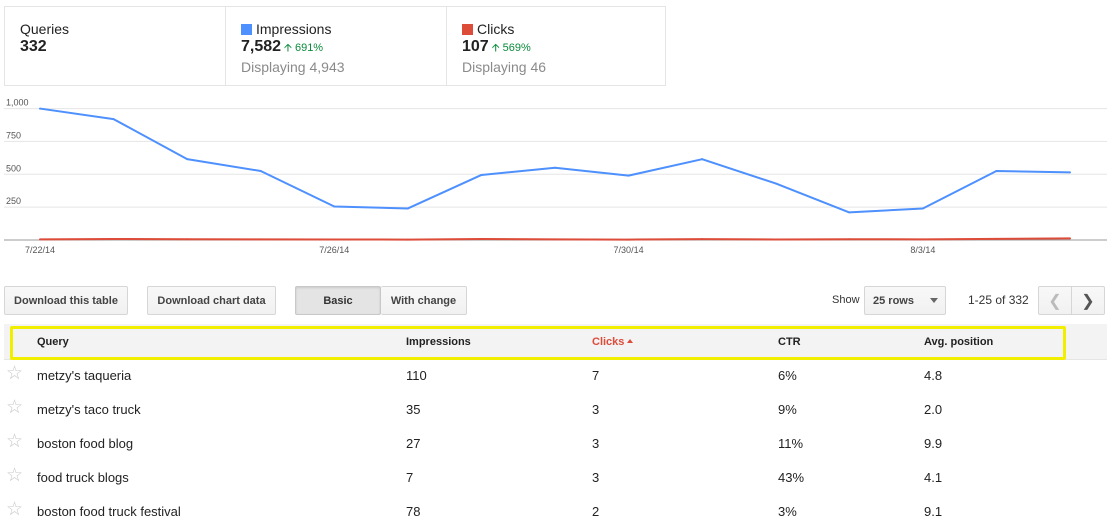  What do you see at coordinates (294, 29) in the screenshot?
I see `impressions-label: Impressions` at bounding box center [294, 29].